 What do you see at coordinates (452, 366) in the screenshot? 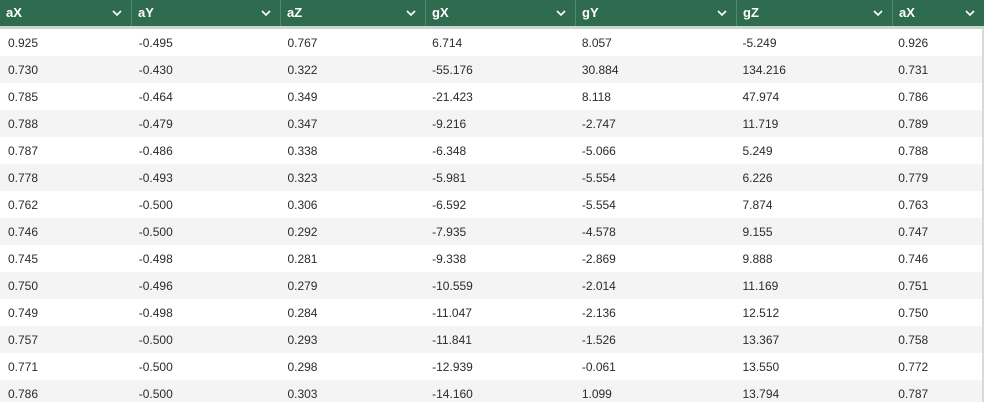
I see `table-cell: -12.939` at bounding box center [452, 366].